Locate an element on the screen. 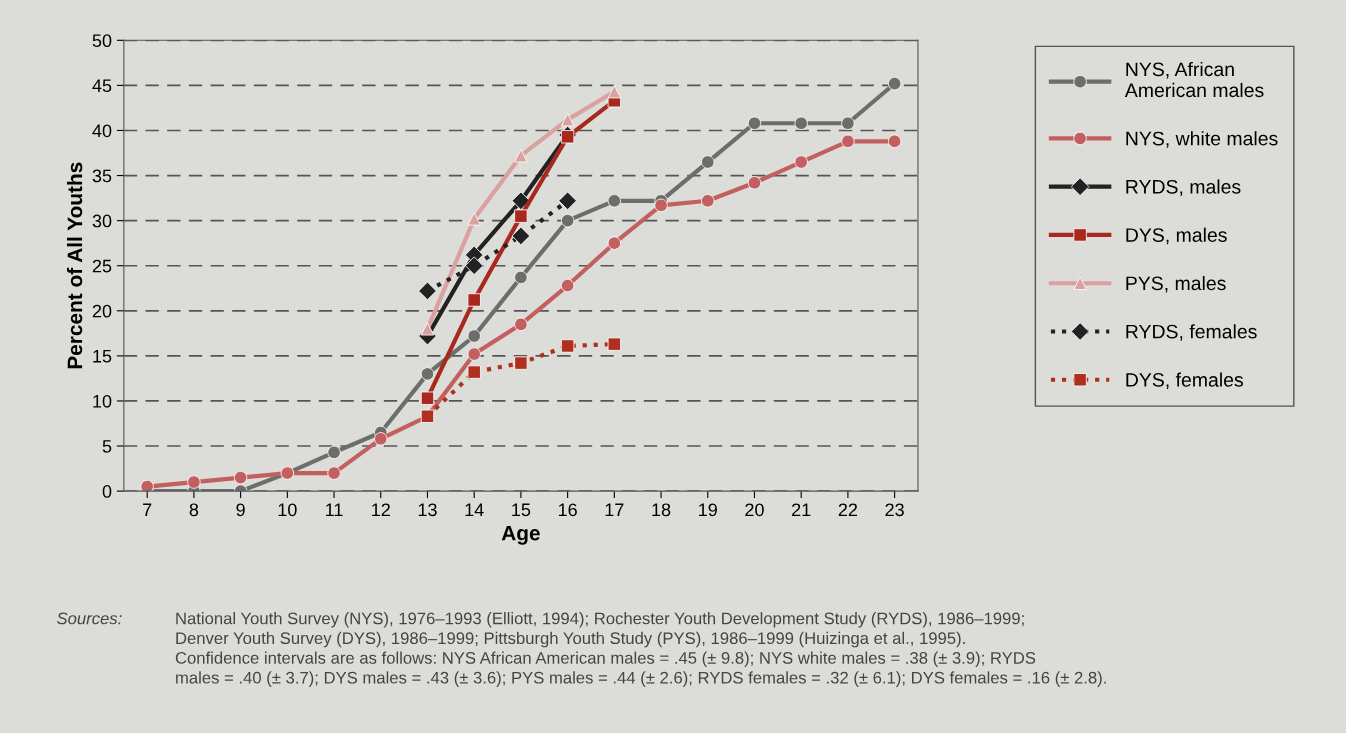  point is located at coordinates (427, 291).